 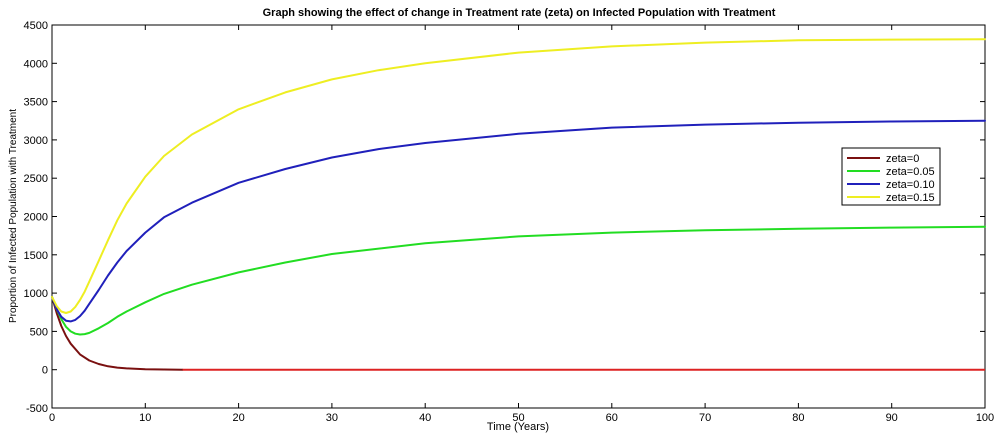 I want to click on y-tick-label: 3000, so click(x=36, y=141).